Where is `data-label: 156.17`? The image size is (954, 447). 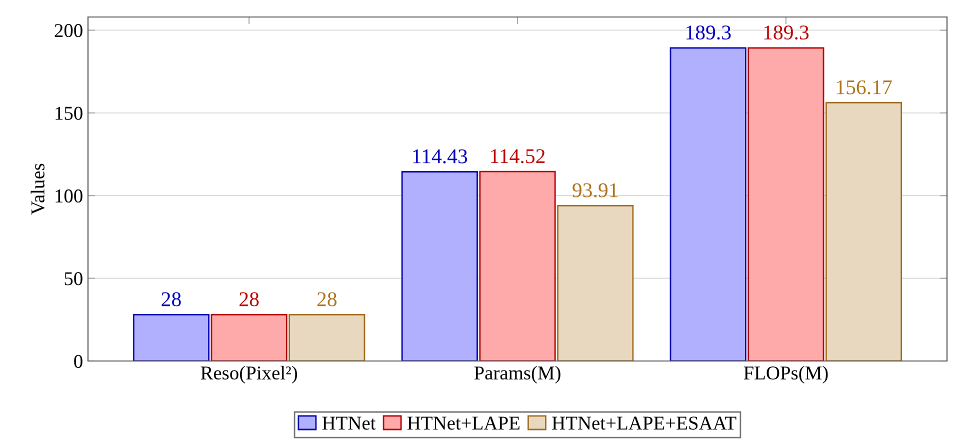
data-label: 156.17 is located at coordinates (864, 87).